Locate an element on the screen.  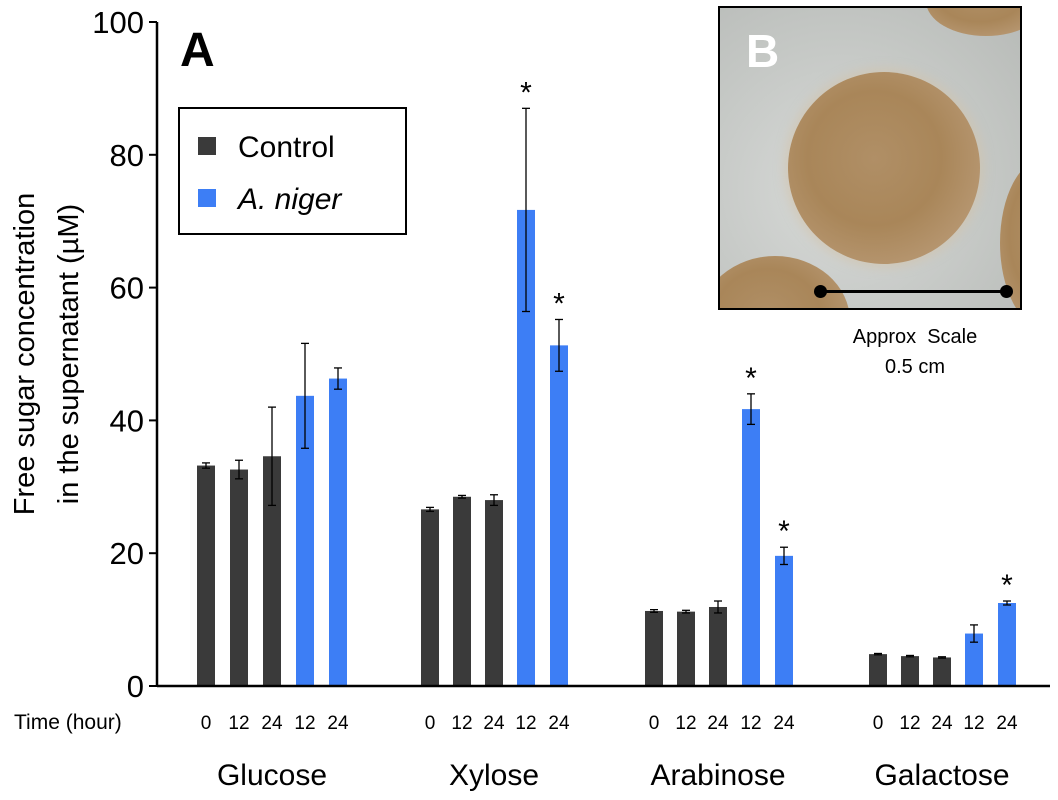
legend-label-control: Control is located at coordinates (286, 147).